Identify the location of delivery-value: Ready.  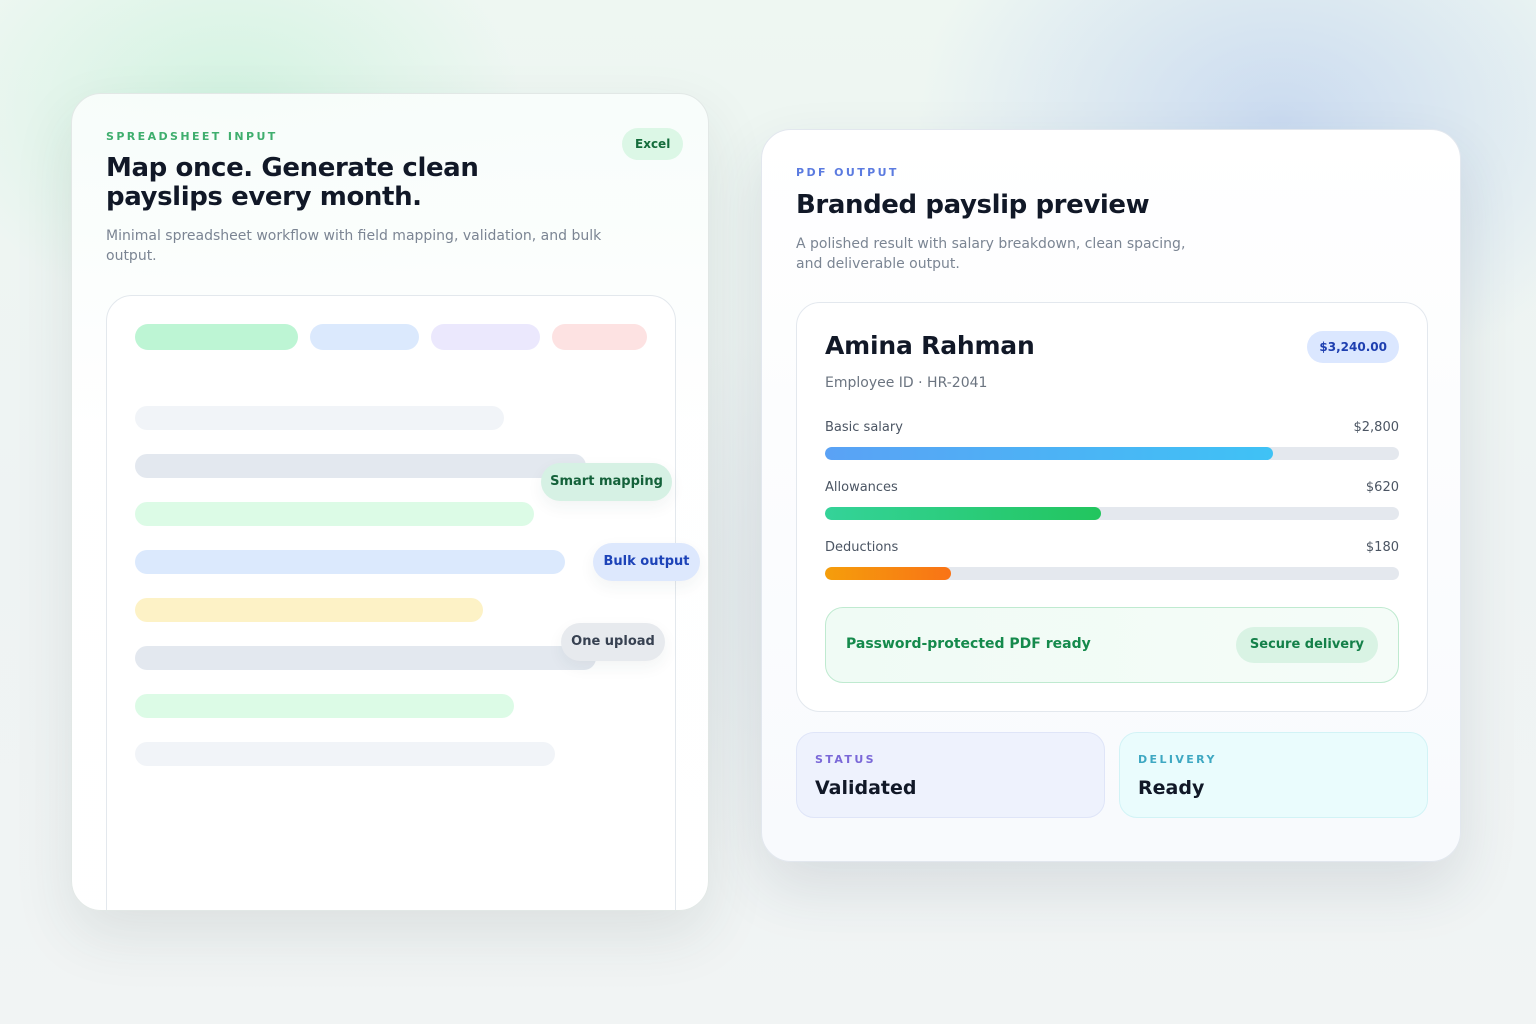
(1171, 788).